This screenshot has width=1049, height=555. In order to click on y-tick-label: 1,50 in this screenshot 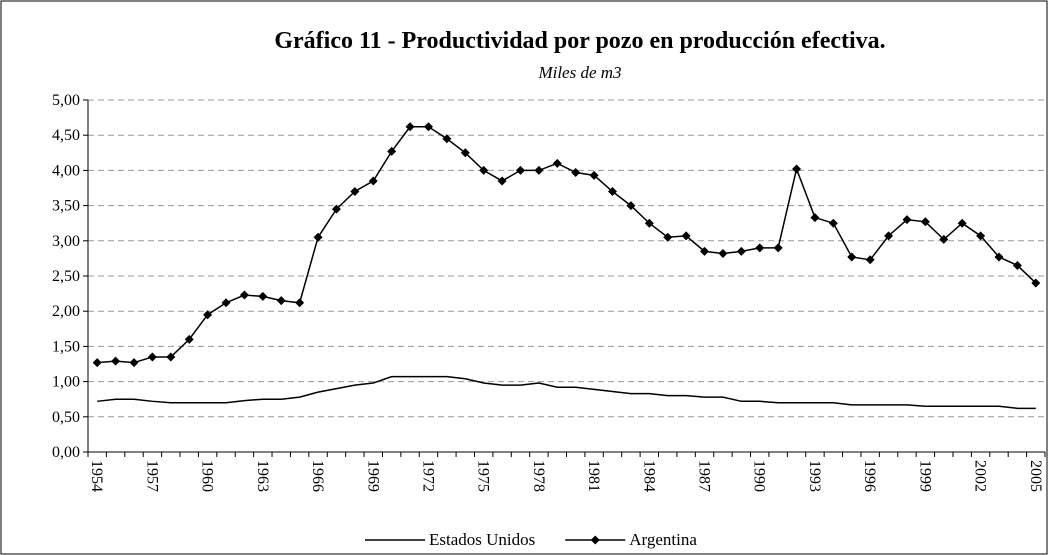, I will do `click(66, 346)`.